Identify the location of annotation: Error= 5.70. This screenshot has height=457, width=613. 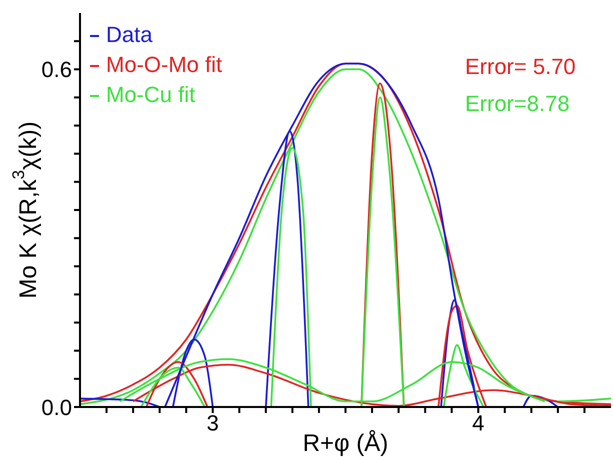
(520, 67).